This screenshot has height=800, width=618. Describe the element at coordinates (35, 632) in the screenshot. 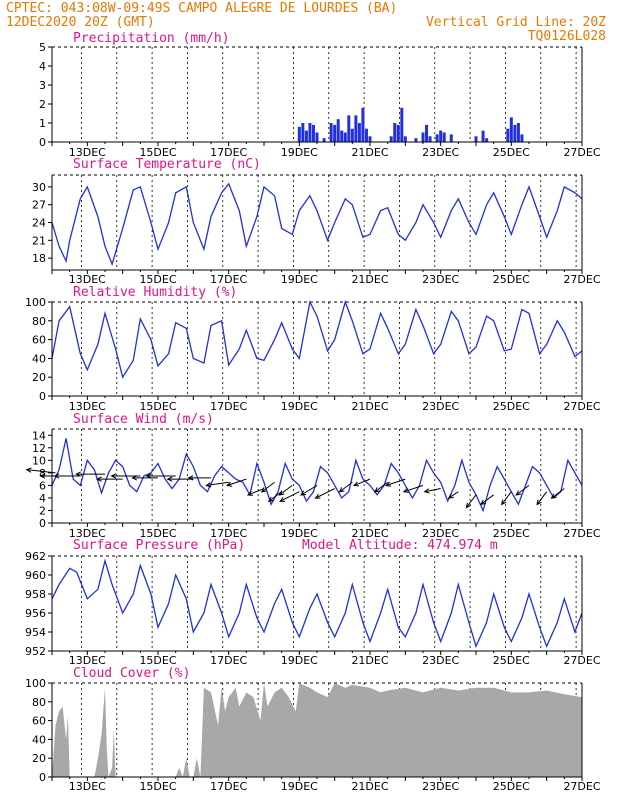

I see `pressure-ytick-label: 954` at that location.